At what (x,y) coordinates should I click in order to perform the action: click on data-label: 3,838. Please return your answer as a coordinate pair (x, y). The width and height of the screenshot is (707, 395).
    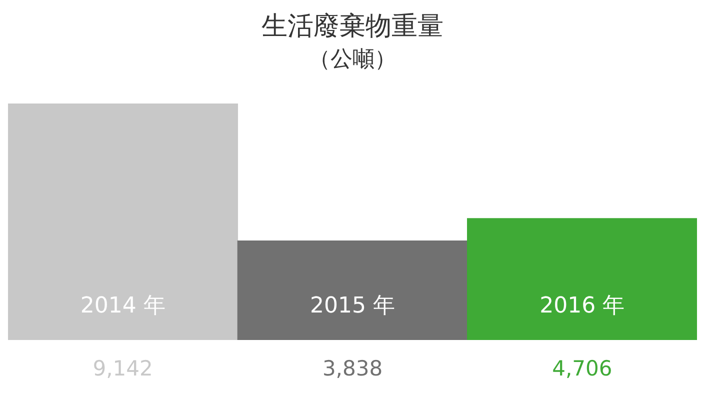
    Looking at the image, I should click on (352, 368).